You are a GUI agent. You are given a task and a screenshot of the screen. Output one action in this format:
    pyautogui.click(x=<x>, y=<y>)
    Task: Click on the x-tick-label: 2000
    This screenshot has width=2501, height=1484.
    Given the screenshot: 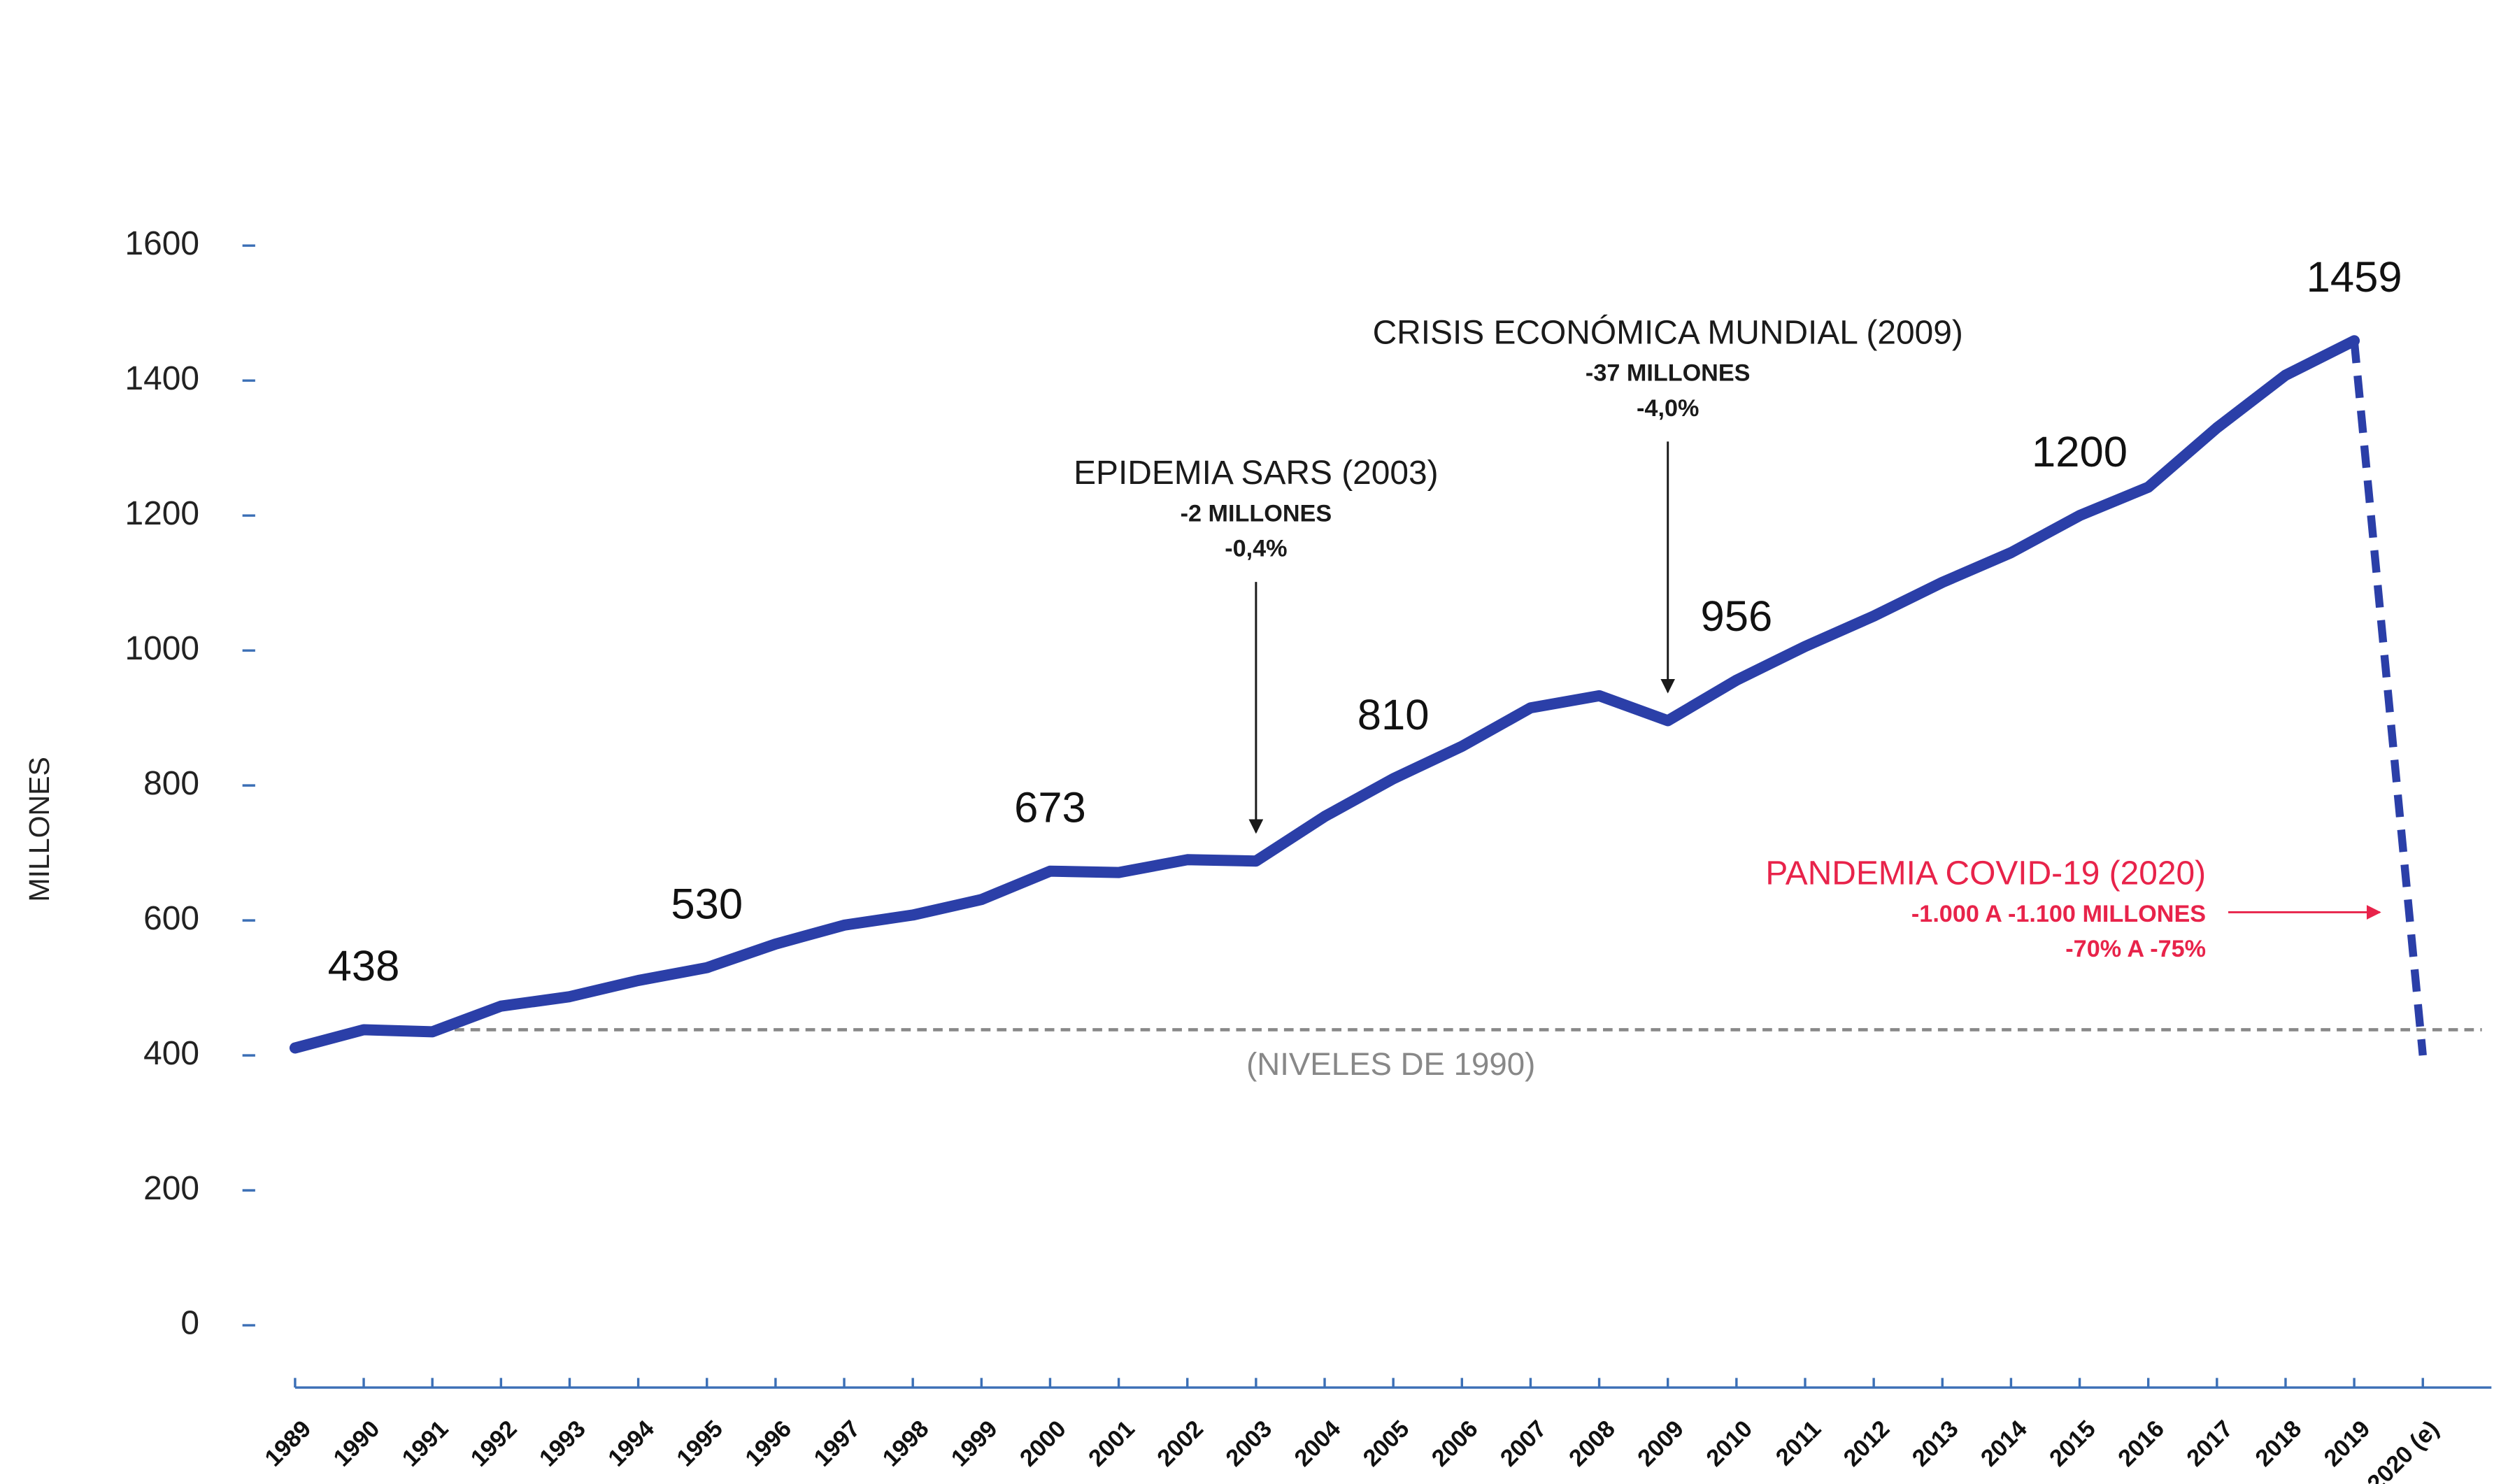 What is the action you would take?
    pyautogui.click(x=1043, y=1443)
    